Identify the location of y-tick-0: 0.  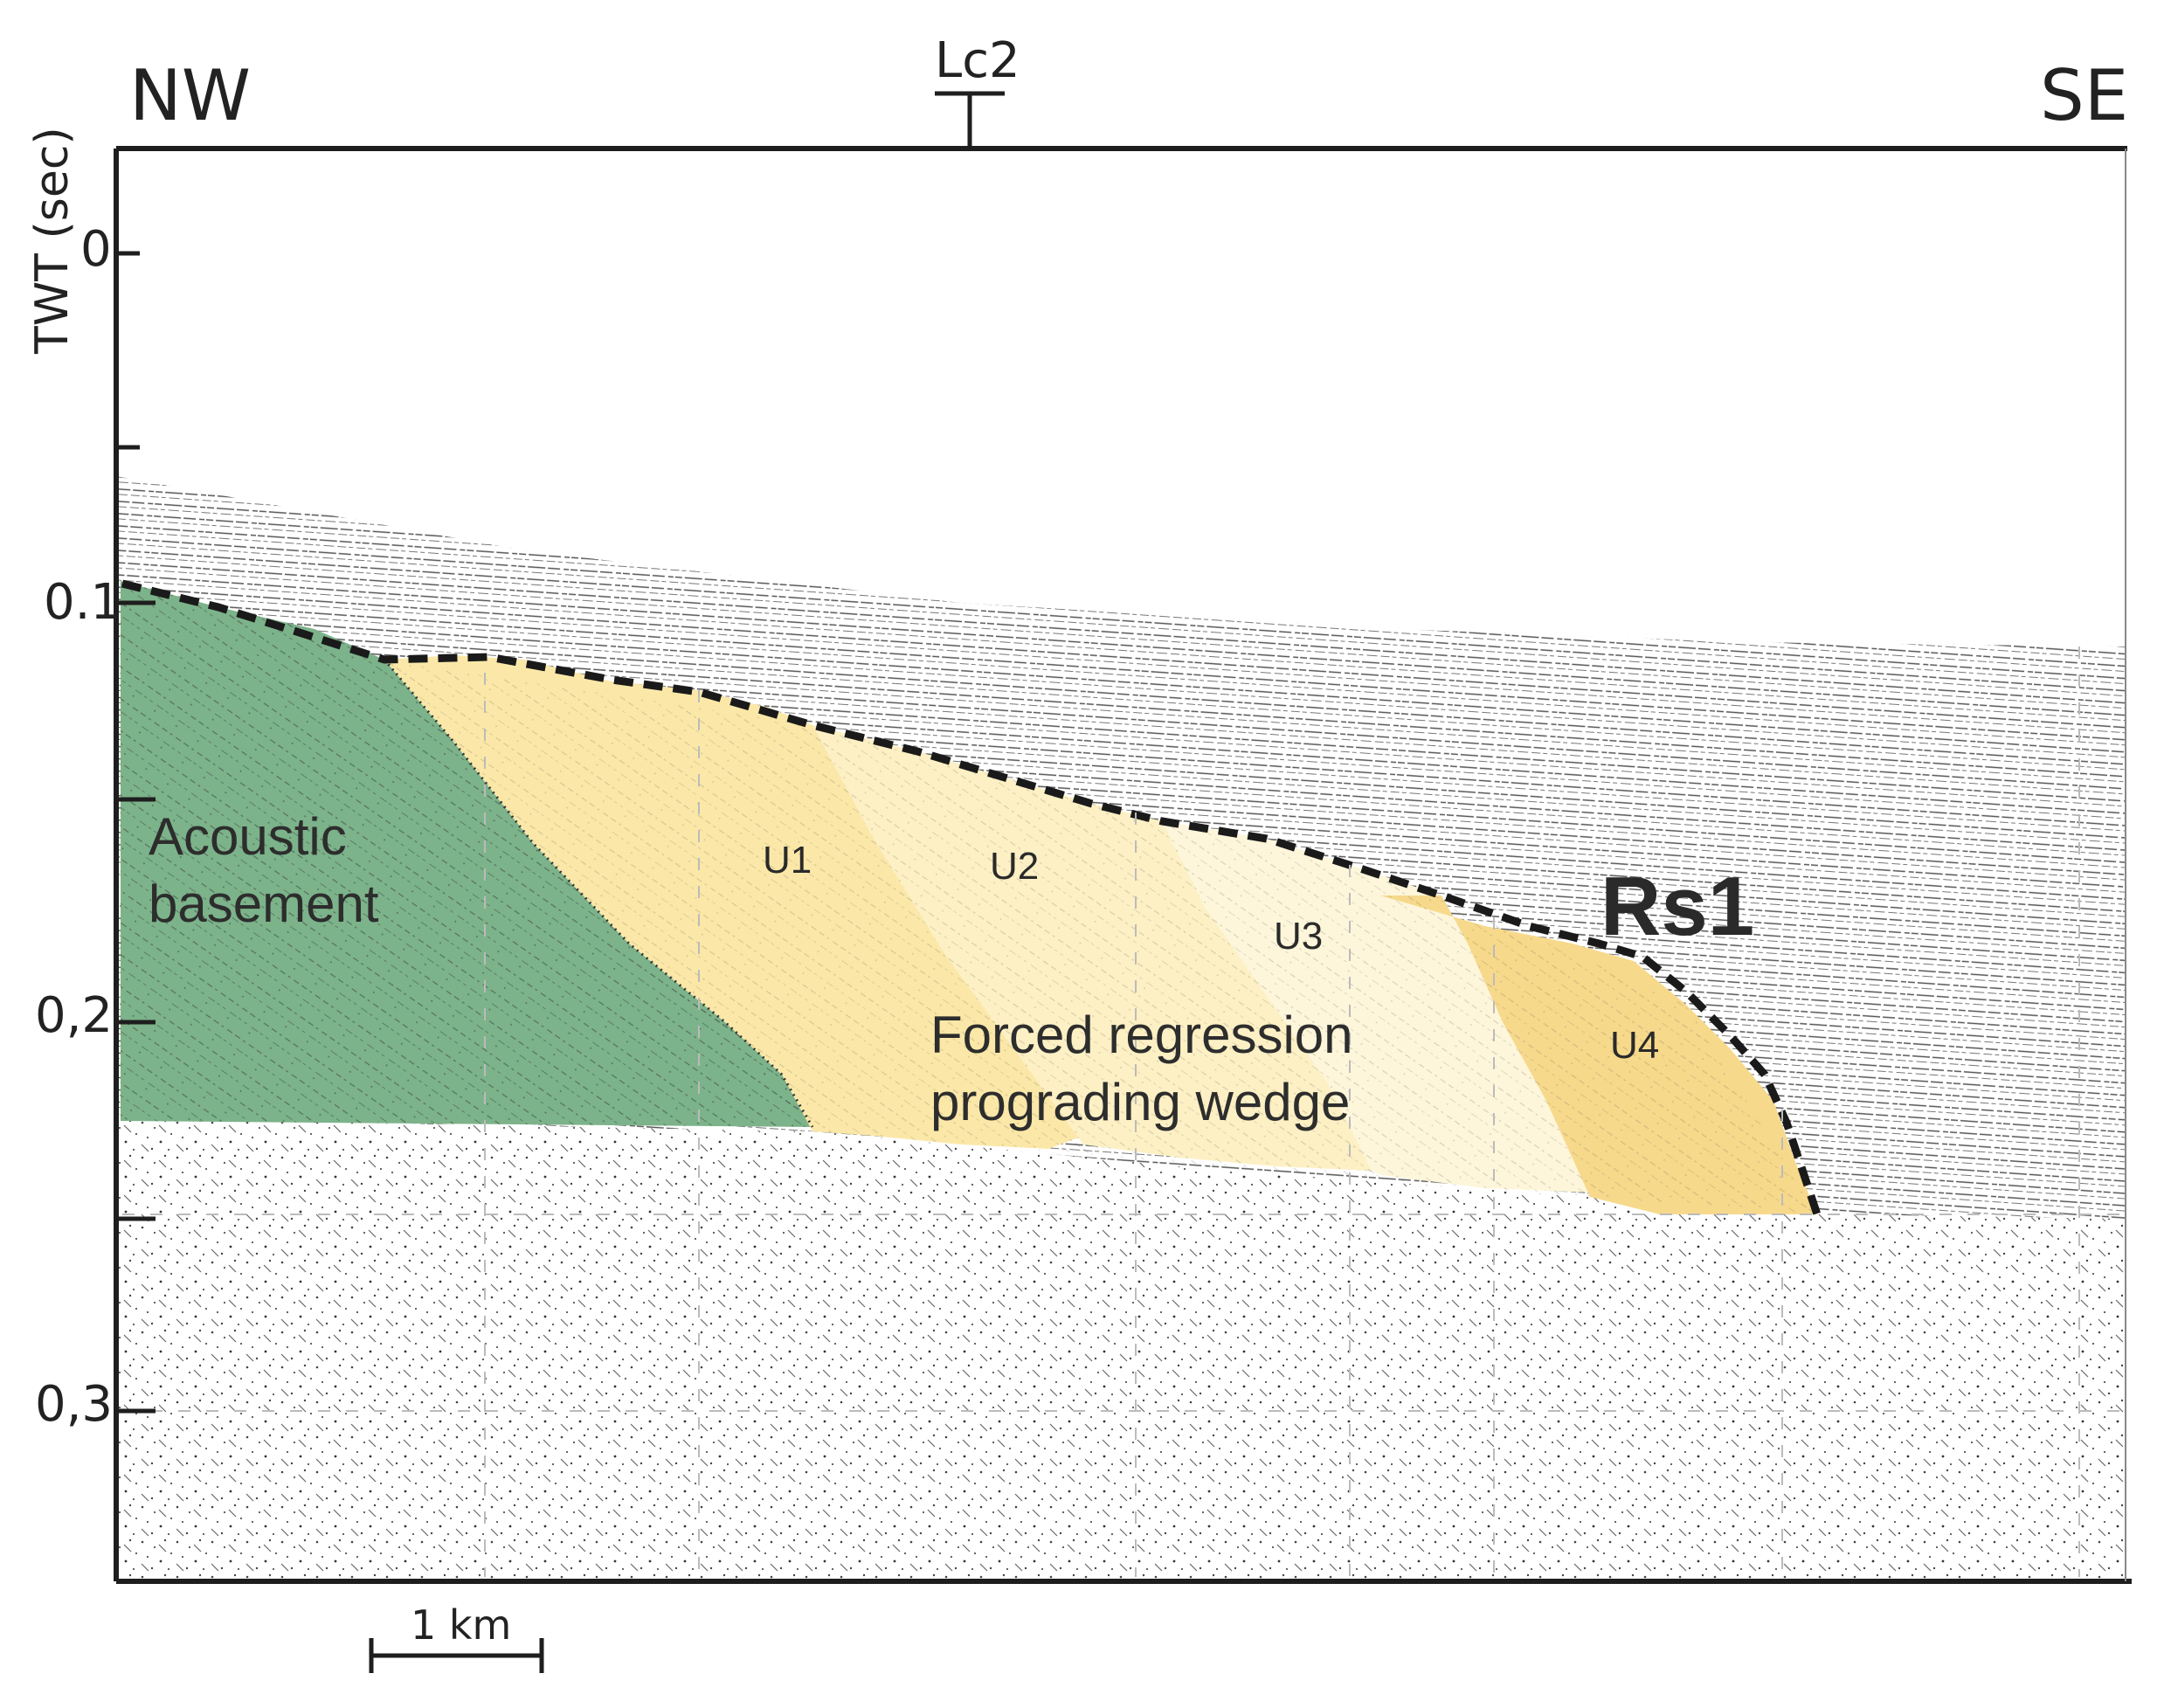
(96, 250).